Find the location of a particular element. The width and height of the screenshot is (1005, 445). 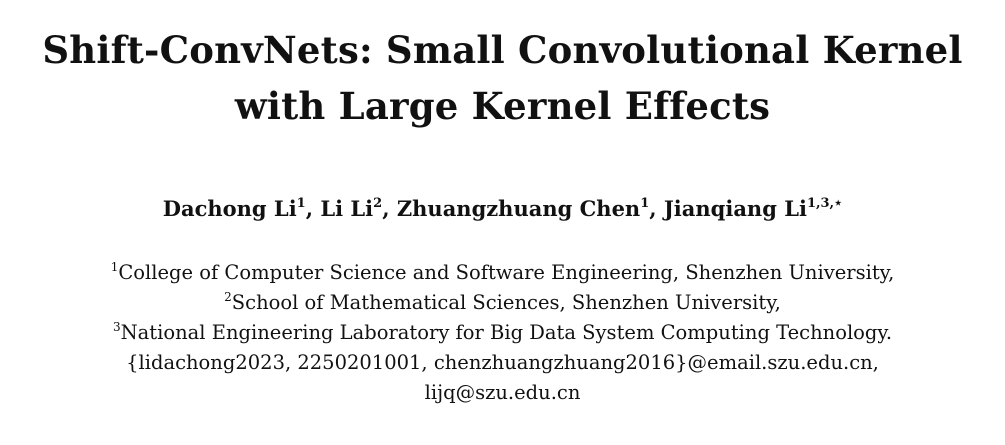

title-line-2: with Large Kernel Effects is located at coordinates (502, 106).